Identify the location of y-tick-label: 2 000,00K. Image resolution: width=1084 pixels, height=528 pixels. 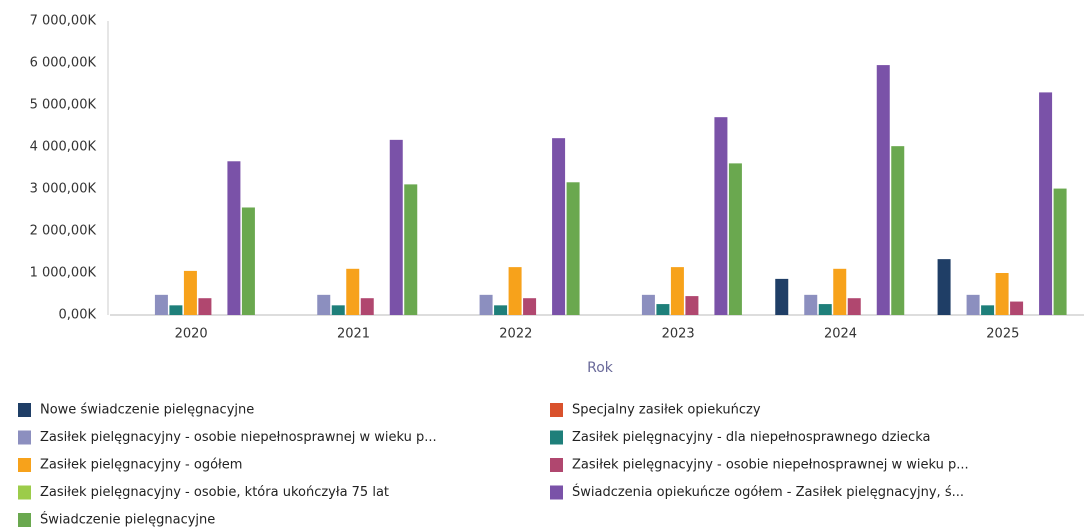
(63, 231).